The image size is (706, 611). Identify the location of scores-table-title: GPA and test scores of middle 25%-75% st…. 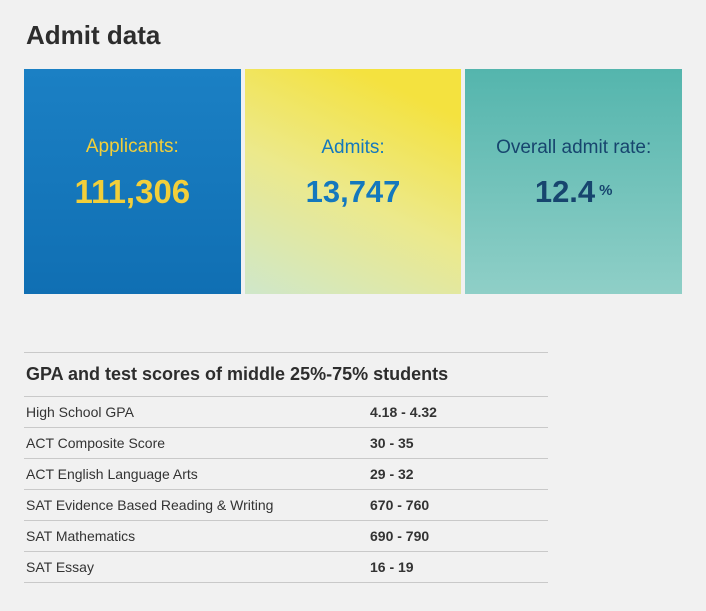
(286, 374).